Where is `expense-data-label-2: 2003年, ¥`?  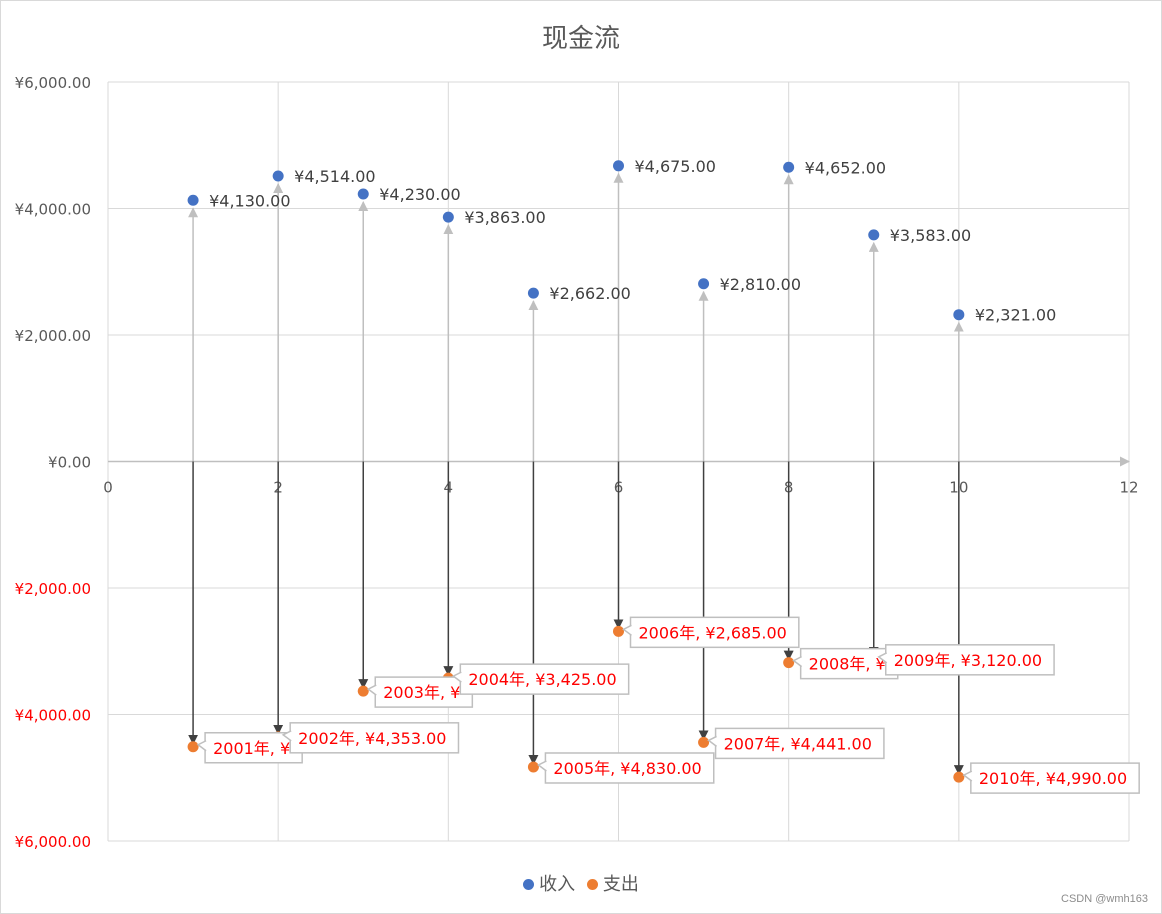 expense-data-label-2: 2003年, ¥ is located at coordinates (421, 692).